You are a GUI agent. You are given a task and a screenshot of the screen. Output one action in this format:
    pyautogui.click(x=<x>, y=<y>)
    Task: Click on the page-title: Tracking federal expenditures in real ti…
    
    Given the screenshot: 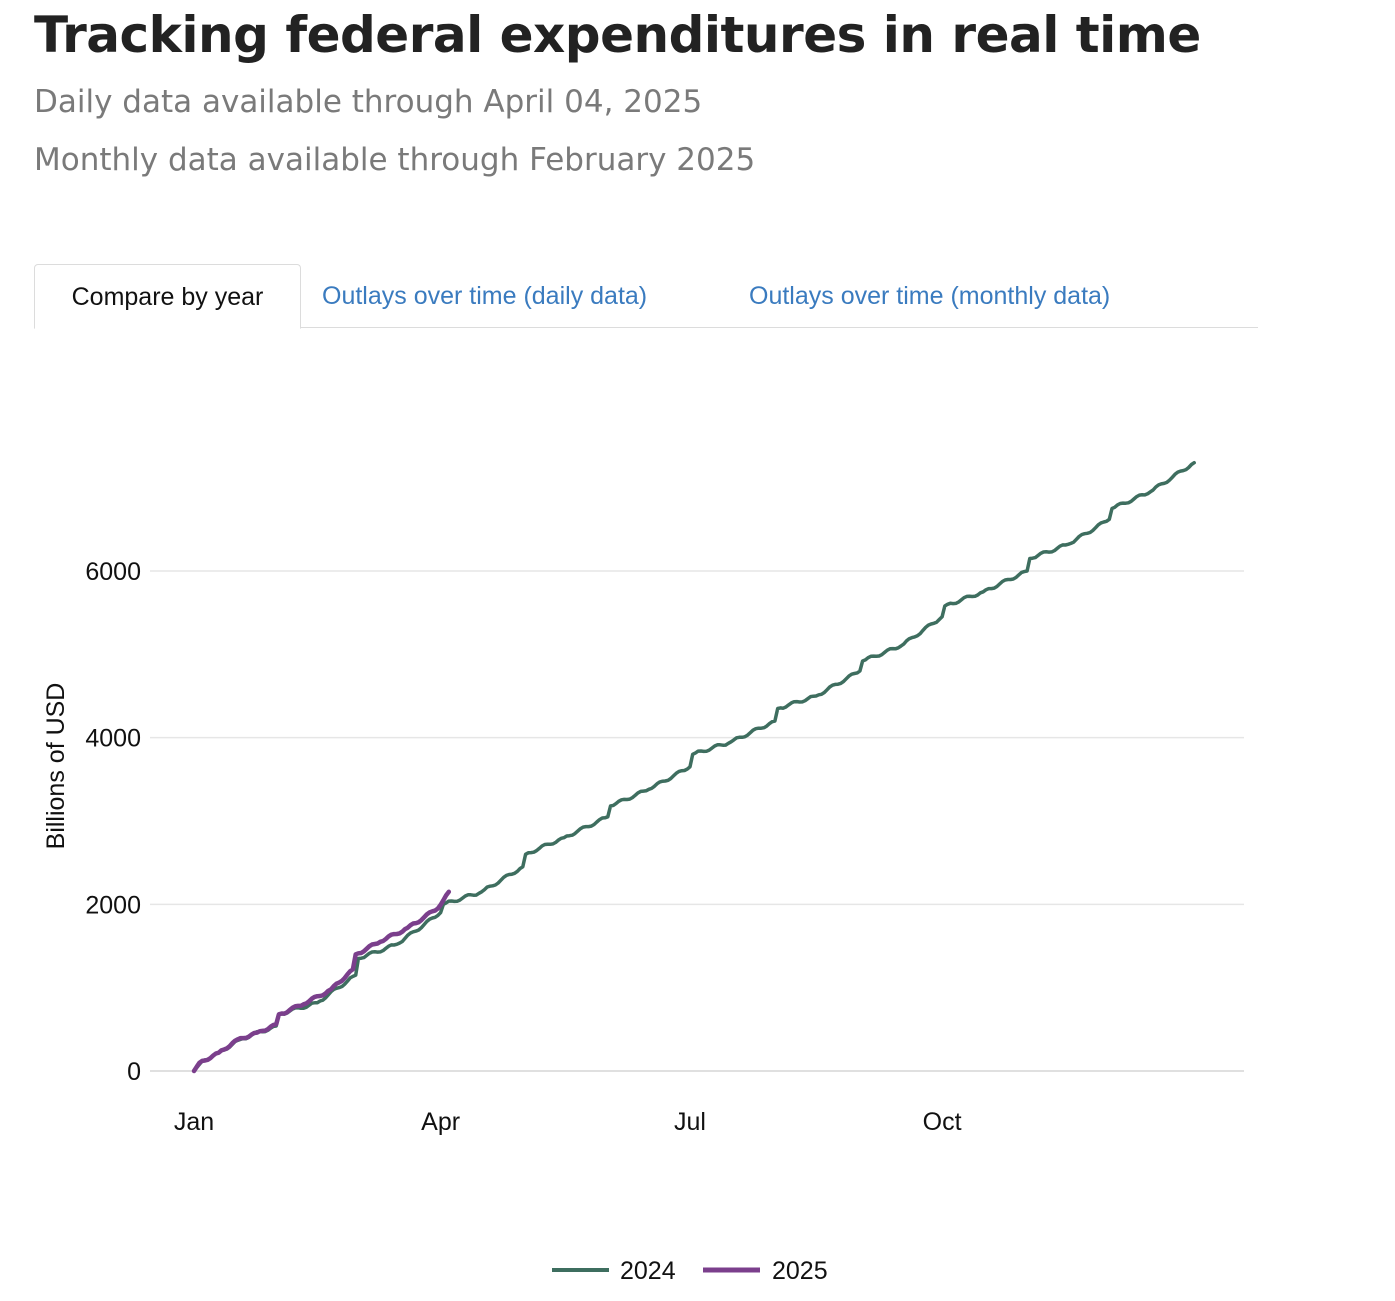 What is the action you would take?
    pyautogui.click(x=617, y=35)
    